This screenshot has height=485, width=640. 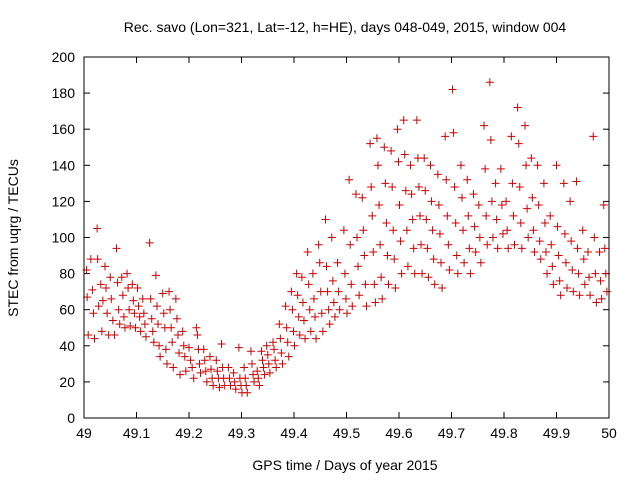 I want to click on x-tick-label: 49, so click(x=84, y=433).